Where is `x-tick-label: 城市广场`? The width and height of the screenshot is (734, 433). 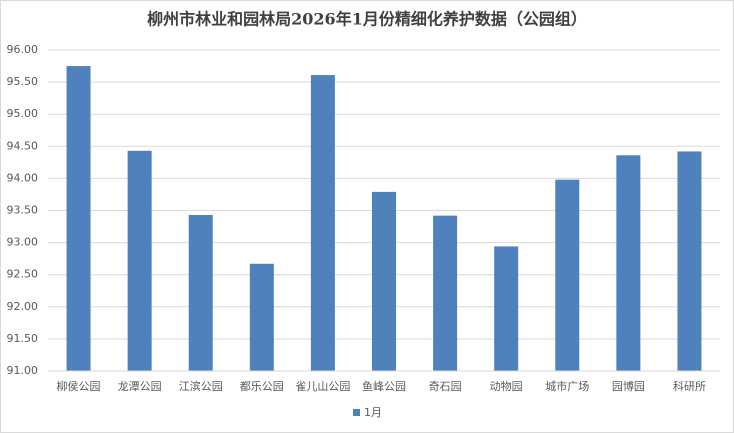 x-tick-label: 城市广场 is located at coordinates (567, 386).